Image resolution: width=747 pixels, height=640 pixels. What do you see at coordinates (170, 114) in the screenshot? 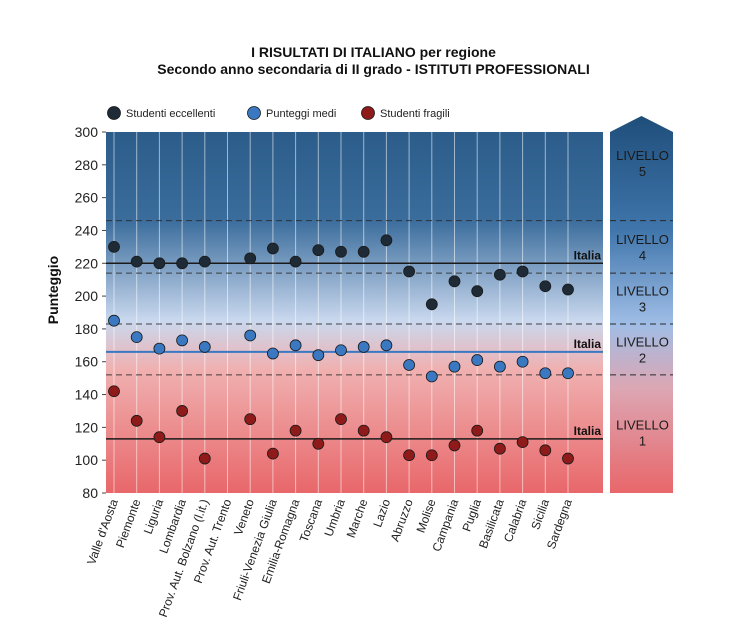
I see `legend-label: Studenti eccellenti` at bounding box center [170, 114].